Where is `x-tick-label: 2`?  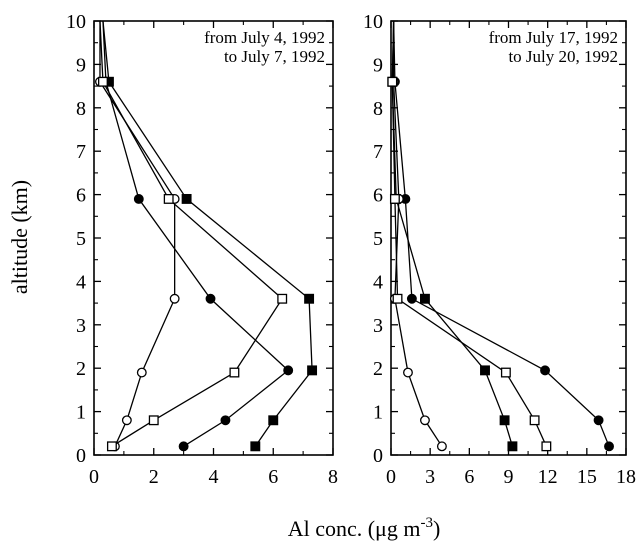 x-tick-label: 2 is located at coordinates (154, 477).